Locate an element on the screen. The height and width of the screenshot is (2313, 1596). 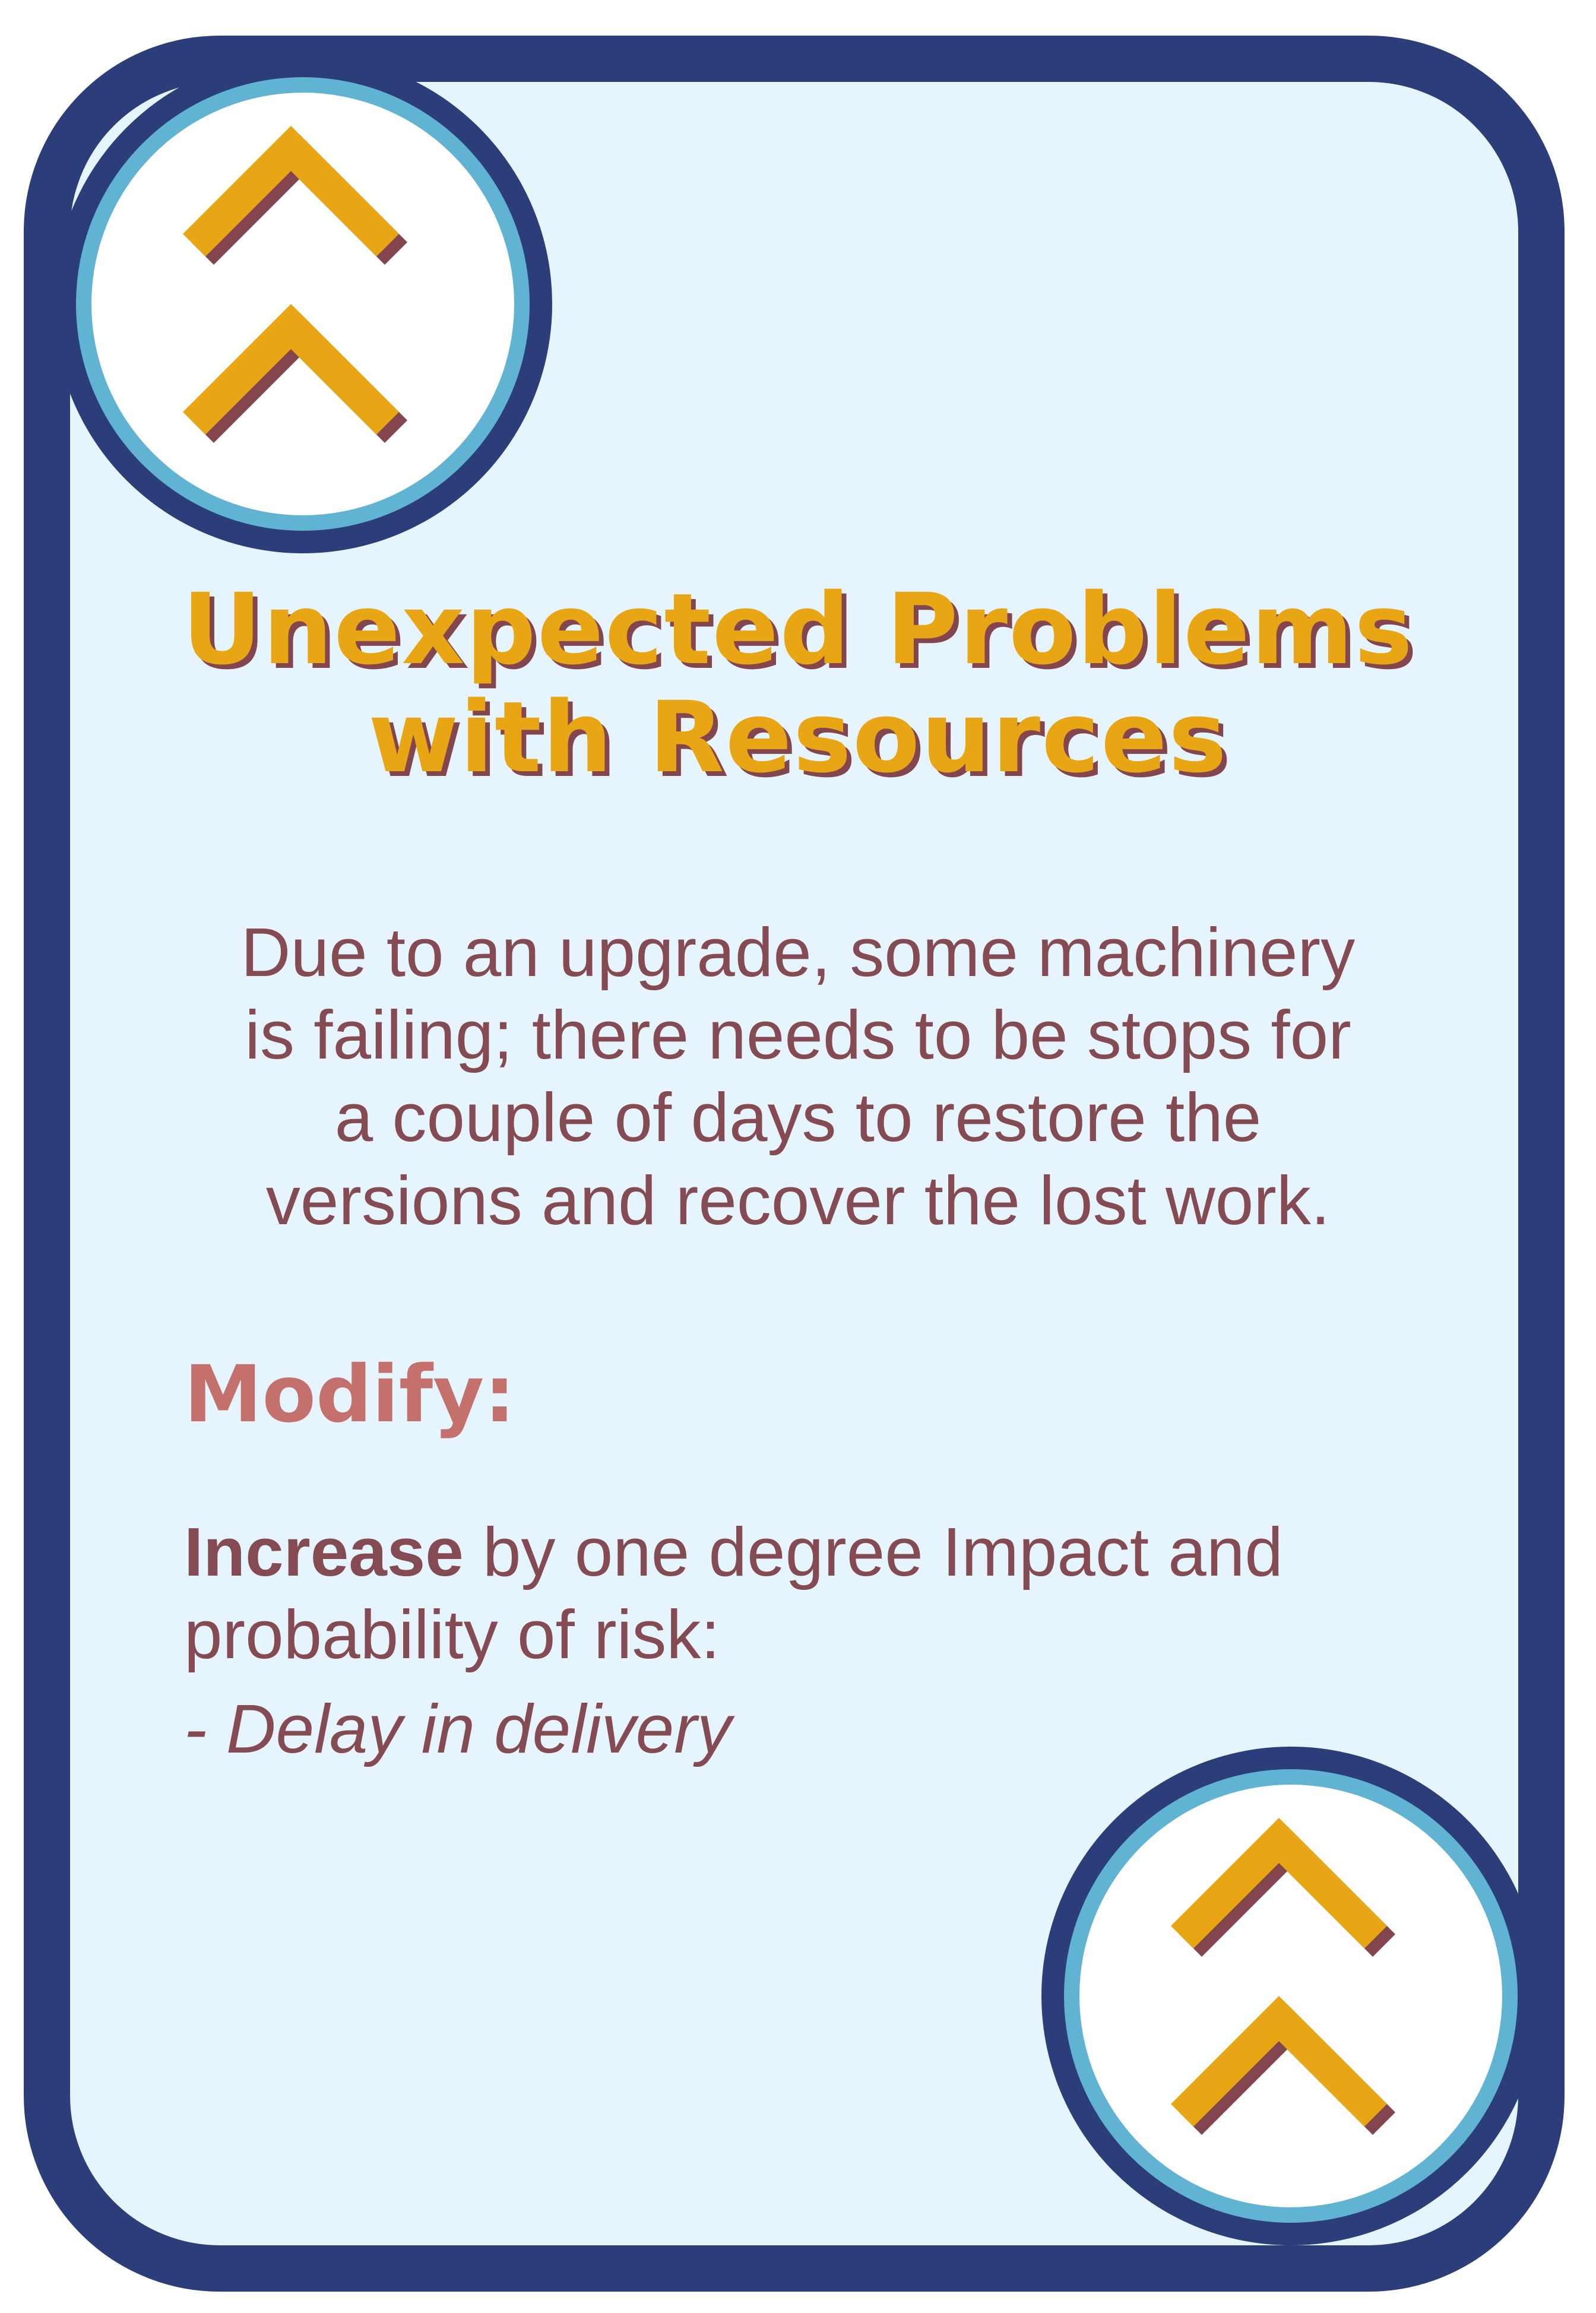
description-line-3: a couple of days to restore the is located at coordinates (798, 1117).